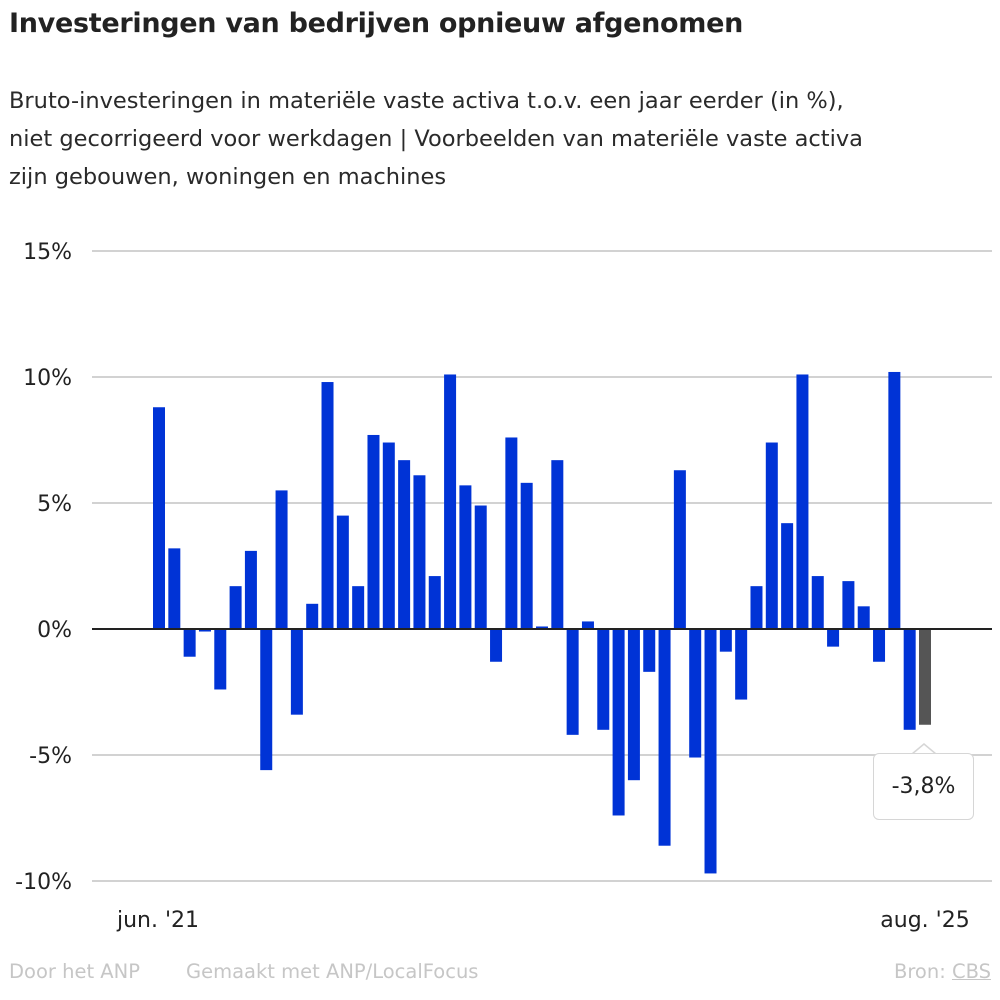 Image resolution: width=1000 pixels, height=1000 pixels. I want to click on bar: 2021-09: -0.1, so click(204, 630).